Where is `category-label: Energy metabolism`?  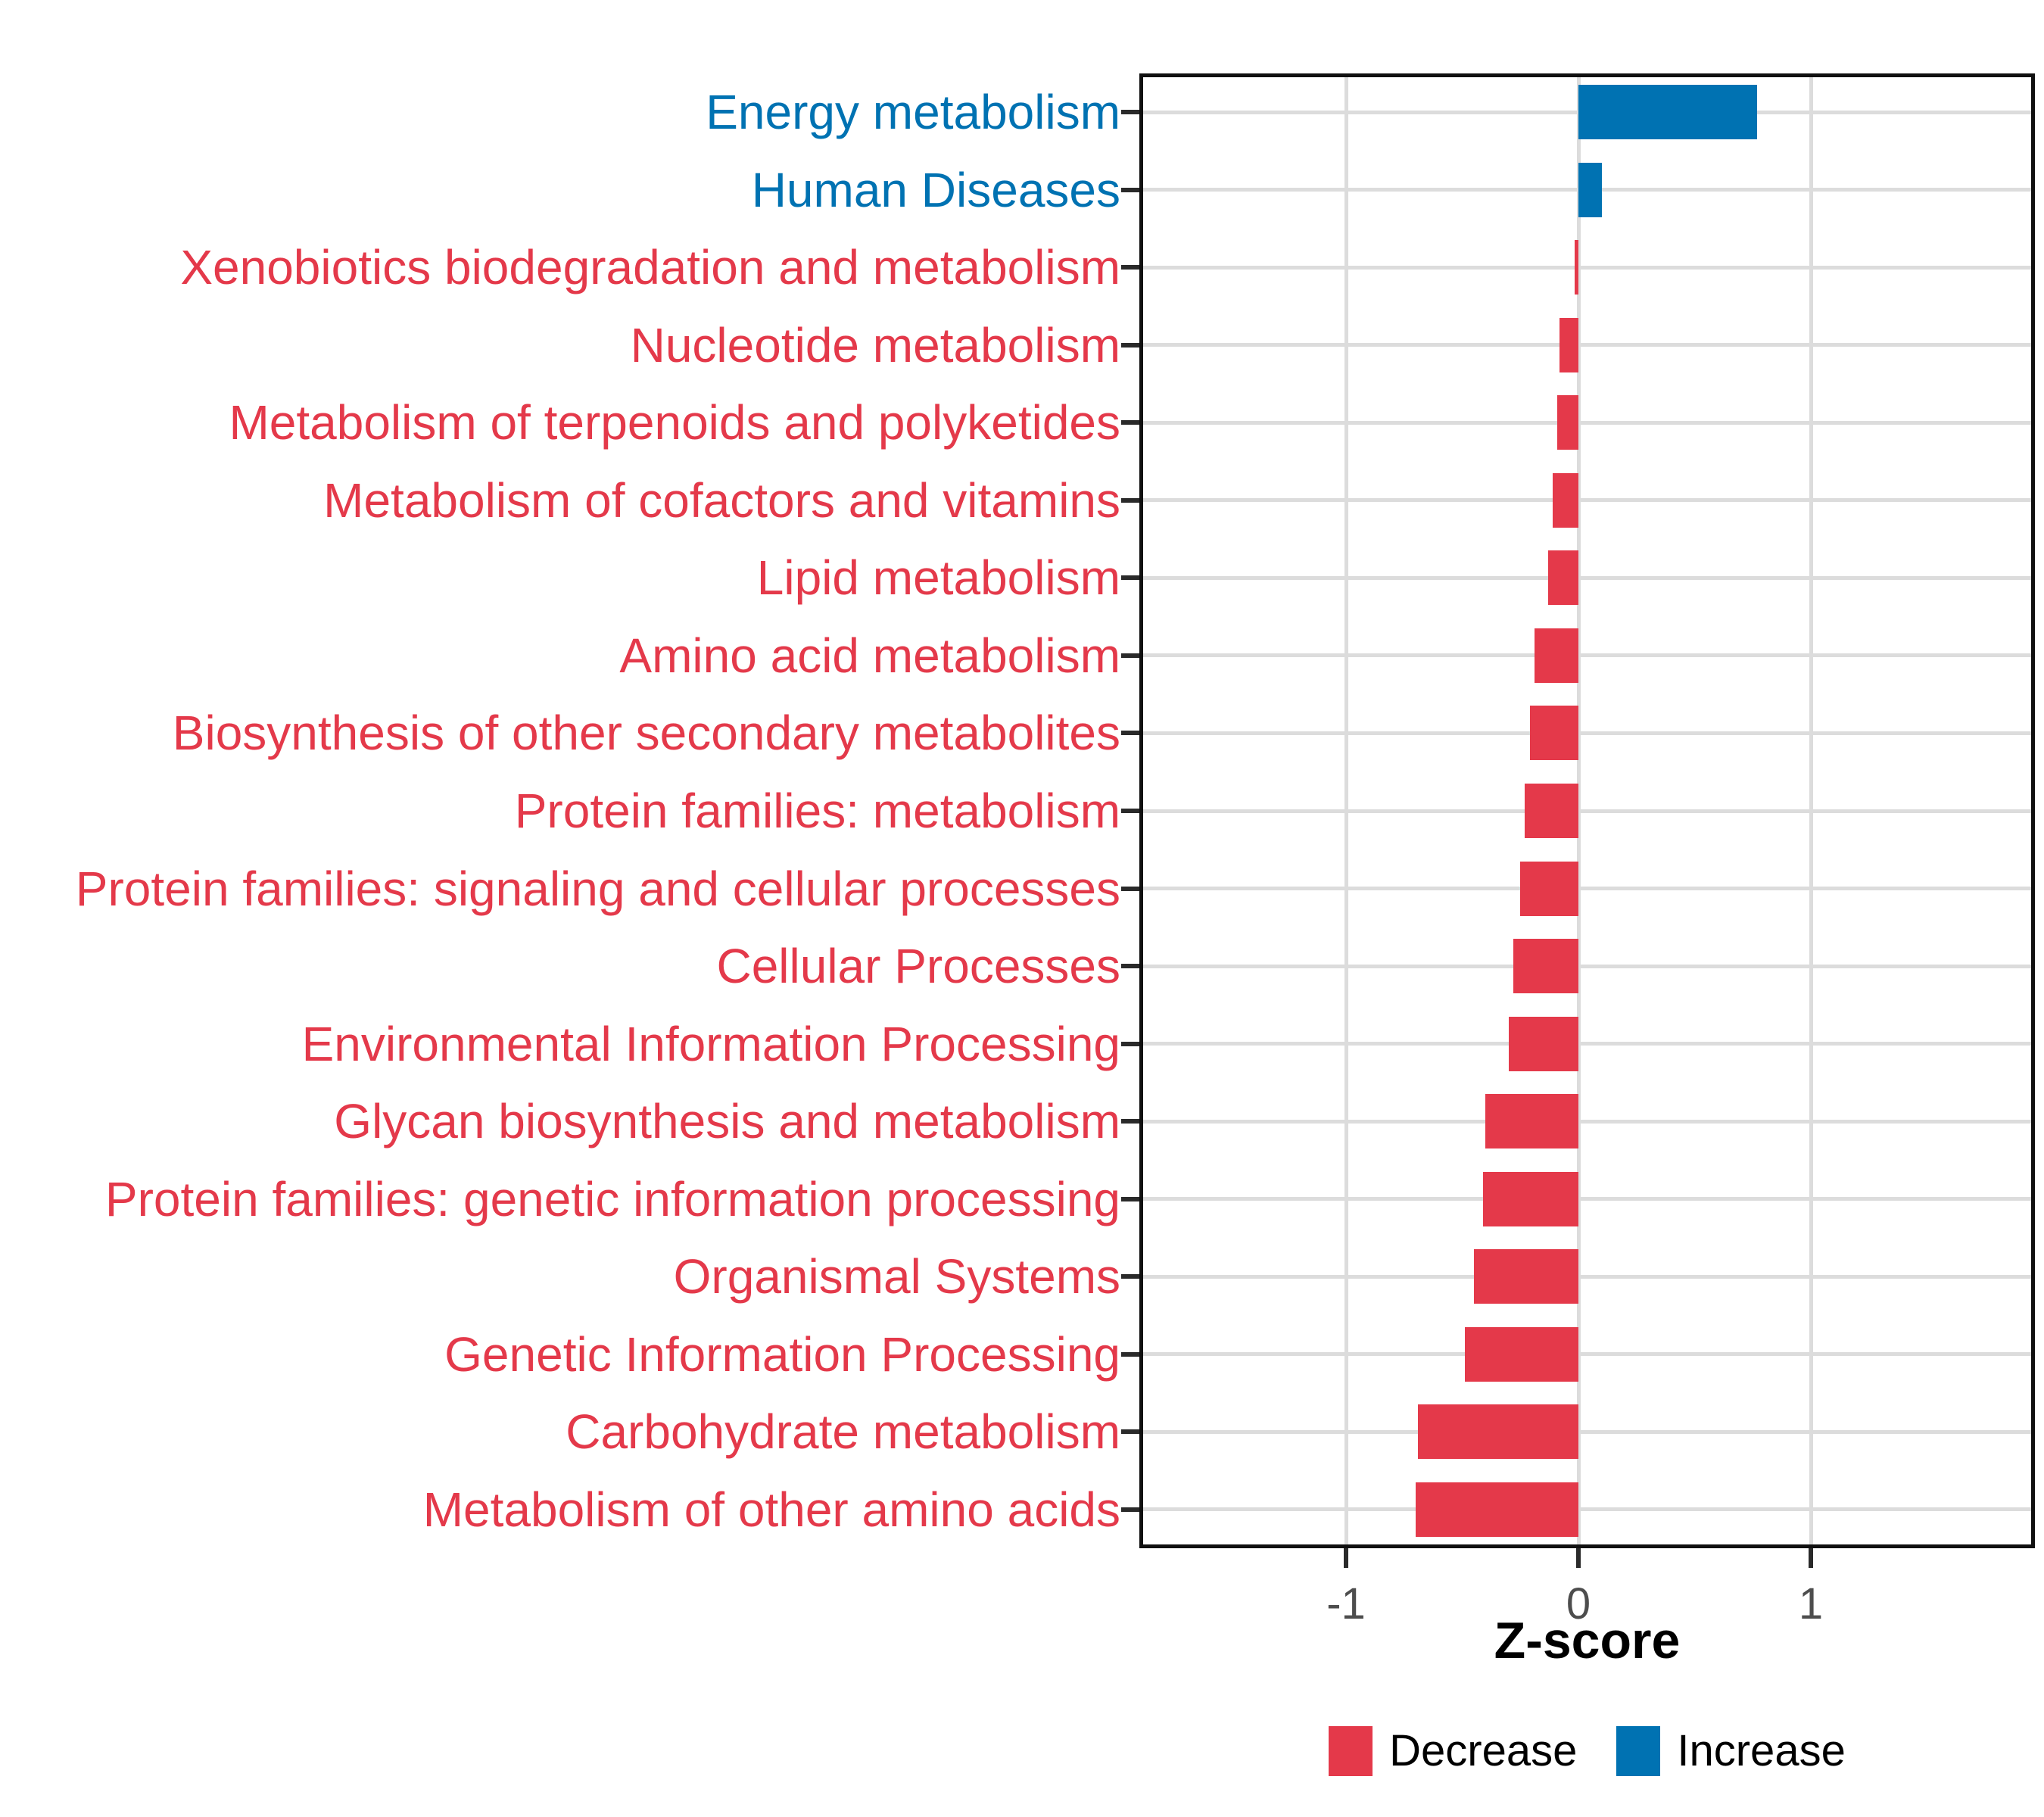
category-label: Energy metabolism is located at coordinates (913, 113).